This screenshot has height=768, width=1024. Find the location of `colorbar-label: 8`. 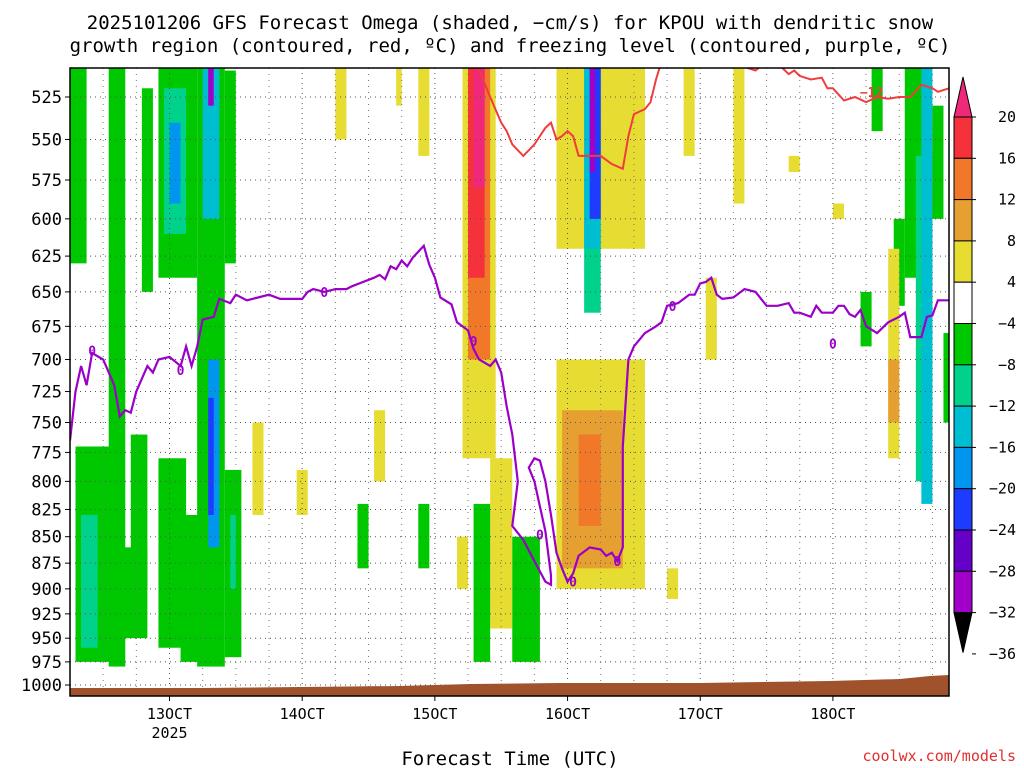

colorbar-label: 8 is located at coordinates (1011, 241).